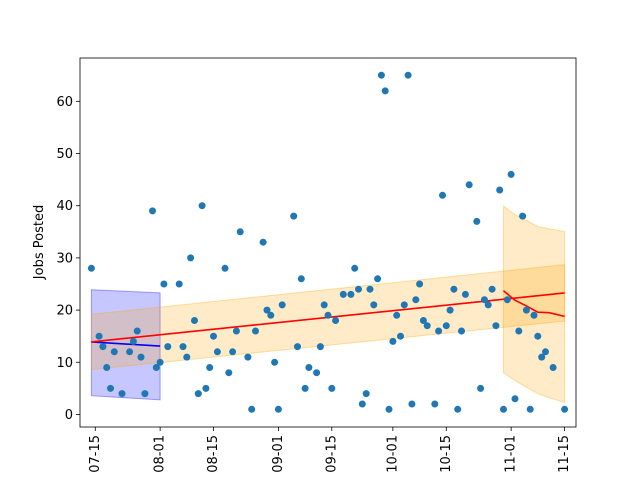  What do you see at coordinates (68, 259) in the screenshot?
I see `y-axis-ticks: 0 10 20 30 40 50 60` at bounding box center [68, 259].